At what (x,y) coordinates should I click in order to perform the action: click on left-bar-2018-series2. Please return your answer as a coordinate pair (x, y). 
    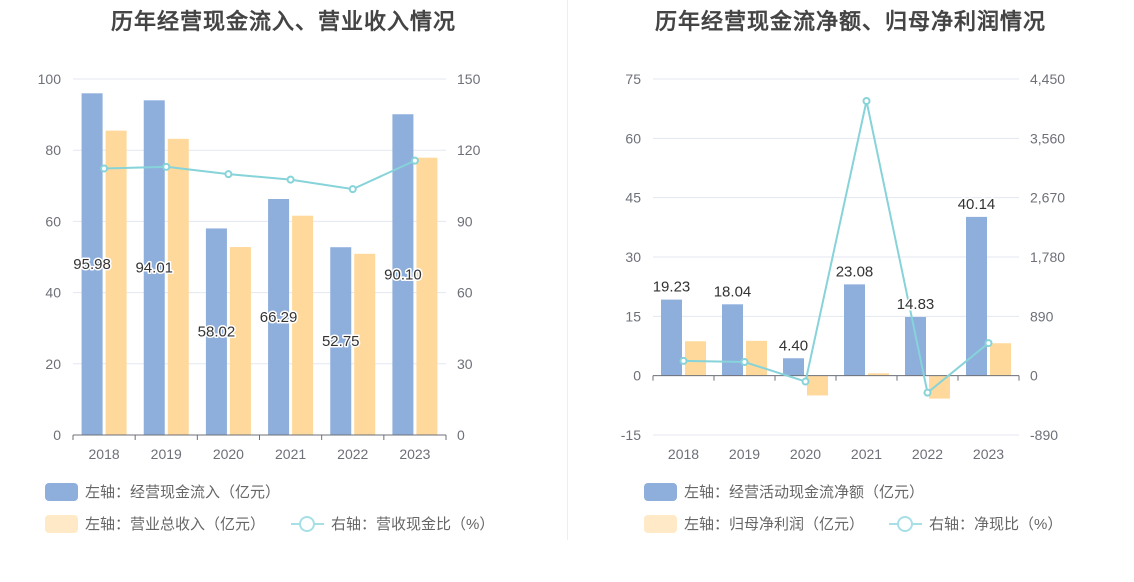
    Looking at the image, I should click on (116, 282).